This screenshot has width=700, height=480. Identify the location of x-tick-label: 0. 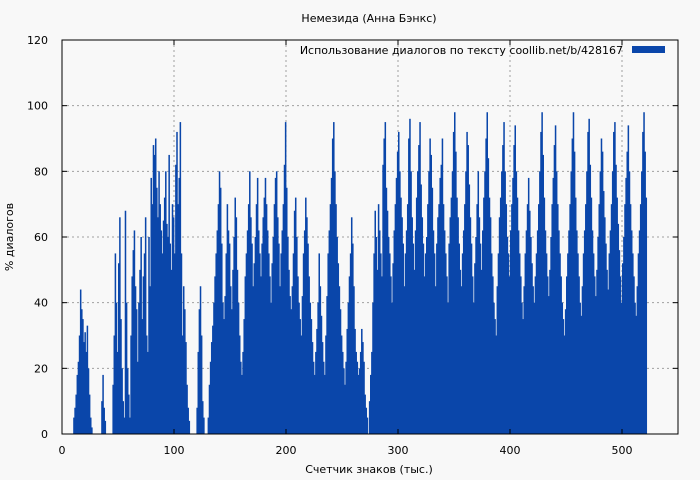
(62, 450).